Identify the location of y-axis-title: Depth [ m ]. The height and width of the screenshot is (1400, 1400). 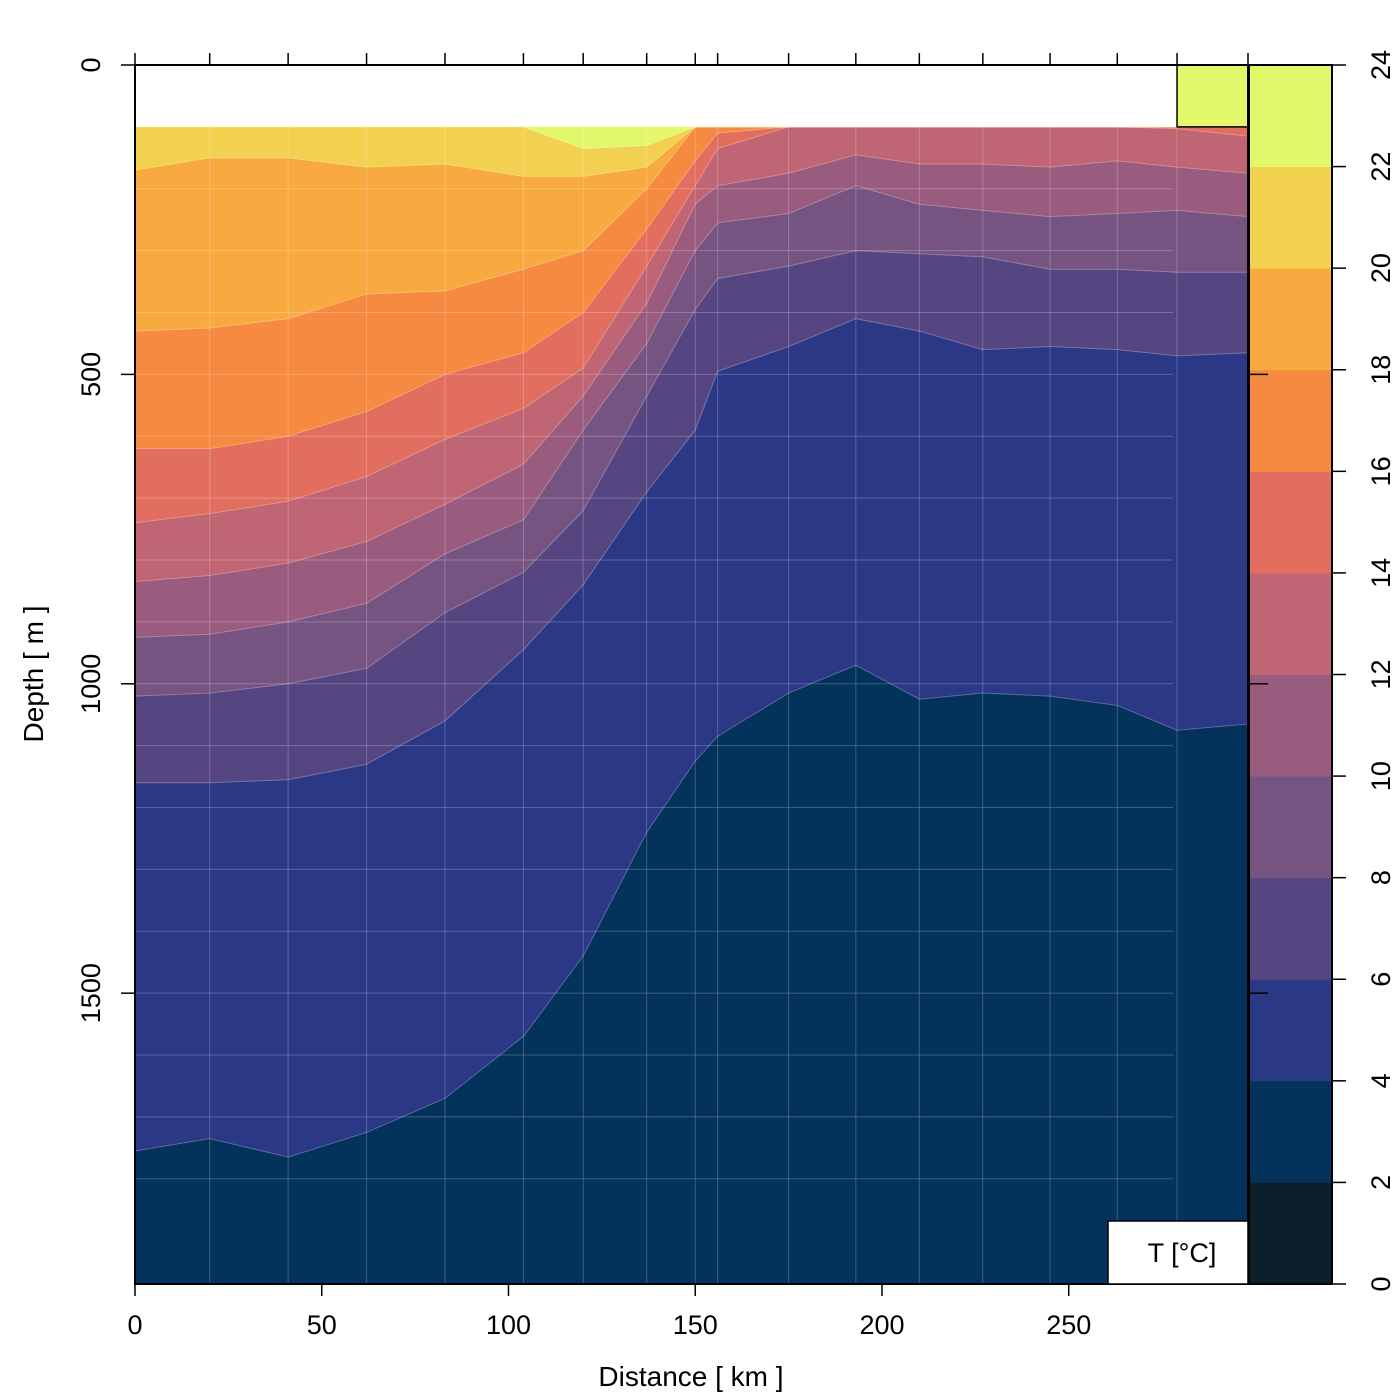
(33, 674).